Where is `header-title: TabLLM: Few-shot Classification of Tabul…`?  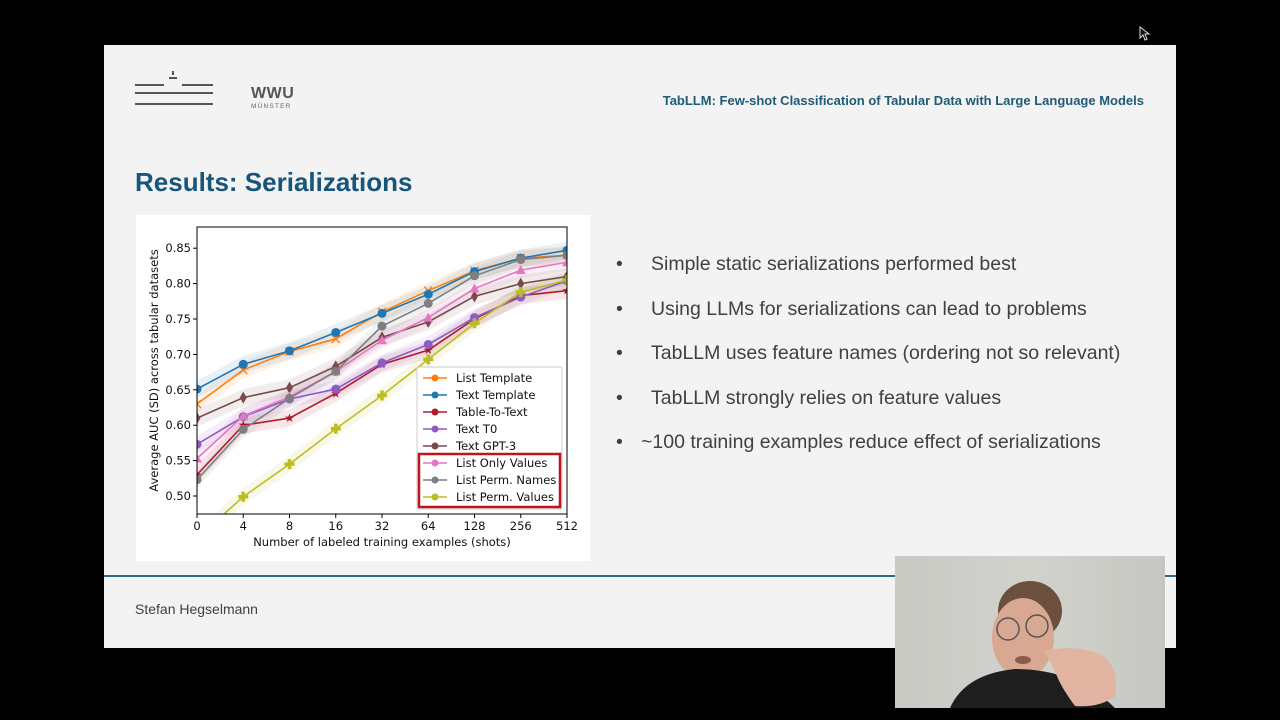 header-title: TabLLM: Few-shot Classification of Tabul… is located at coordinates (903, 100).